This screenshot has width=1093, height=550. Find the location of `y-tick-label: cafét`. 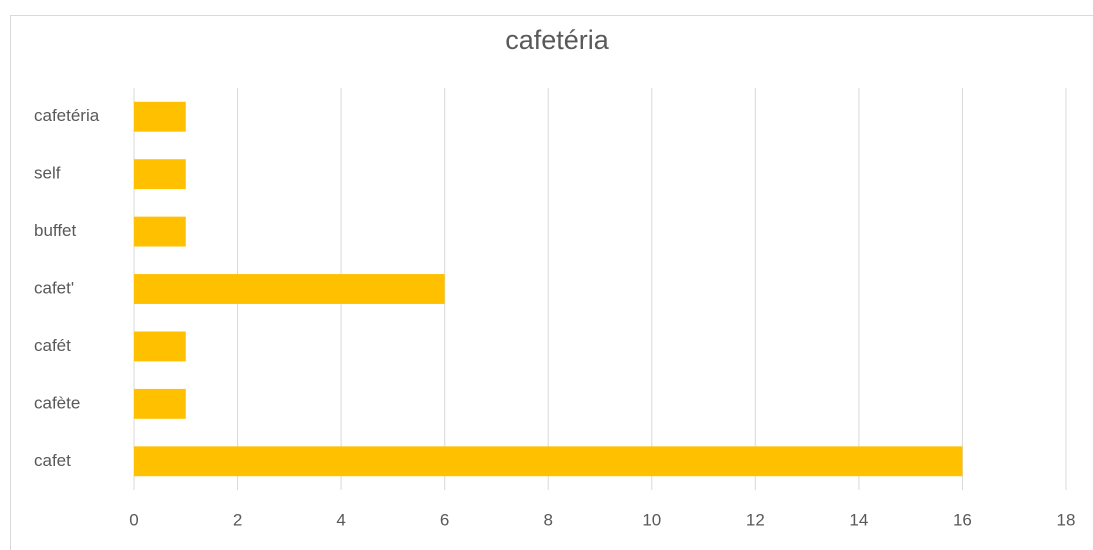

y-tick-label: cafét is located at coordinates (52, 345).